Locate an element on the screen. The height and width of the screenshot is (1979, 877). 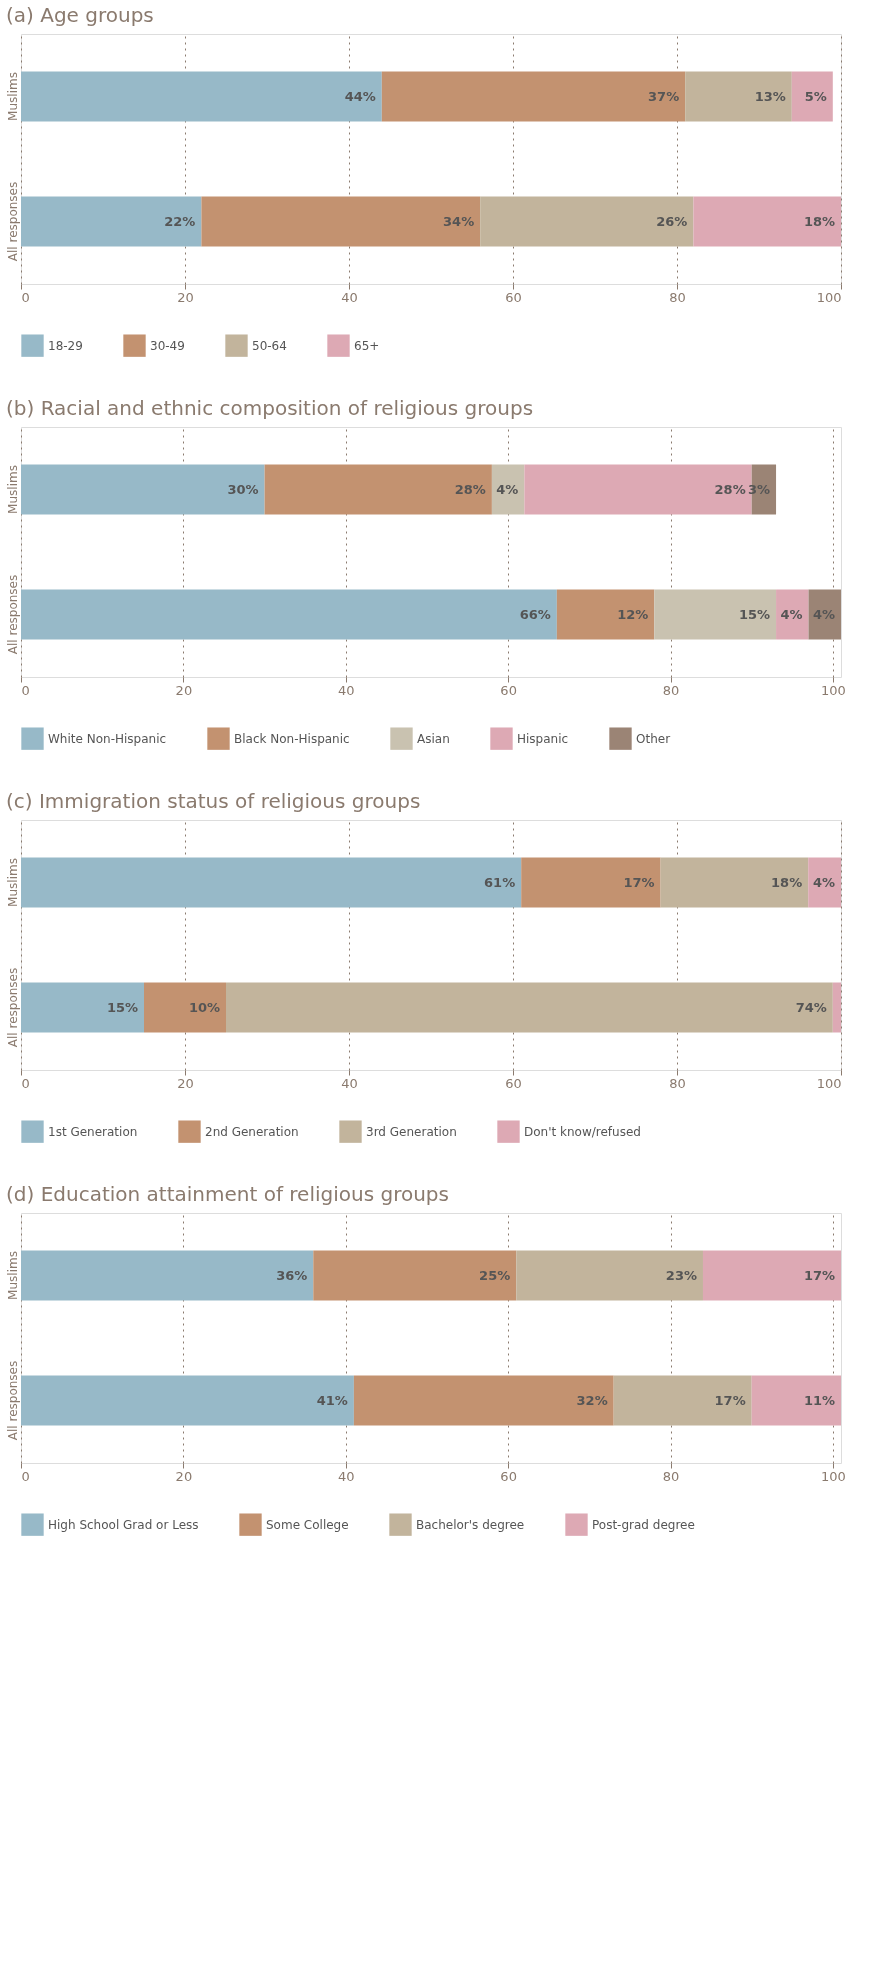
data-label: 5% is located at coordinates (815, 96).